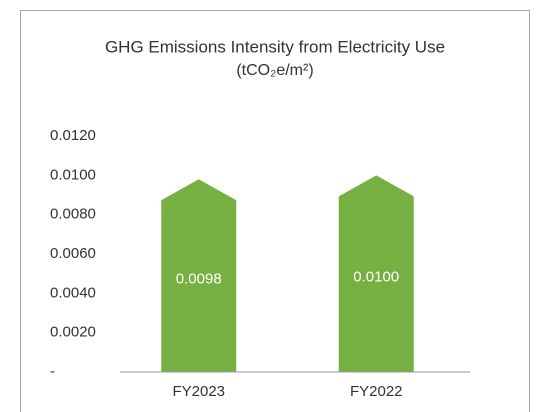 The height and width of the screenshot is (412, 539). What do you see at coordinates (73, 332) in the screenshot?
I see `y-tick-label: 0.0020` at bounding box center [73, 332].